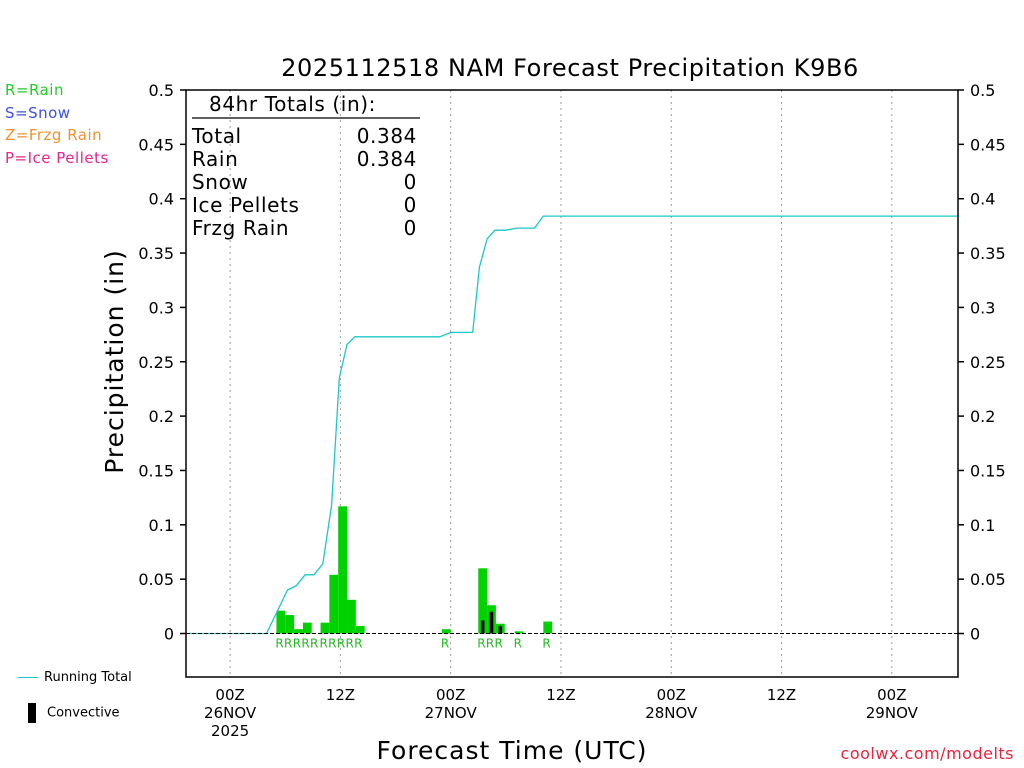 This screenshot has width=1024, height=768. Describe the element at coordinates (230, 731) in the screenshot. I see `x-tick-label-0-2: 2025` at that location.